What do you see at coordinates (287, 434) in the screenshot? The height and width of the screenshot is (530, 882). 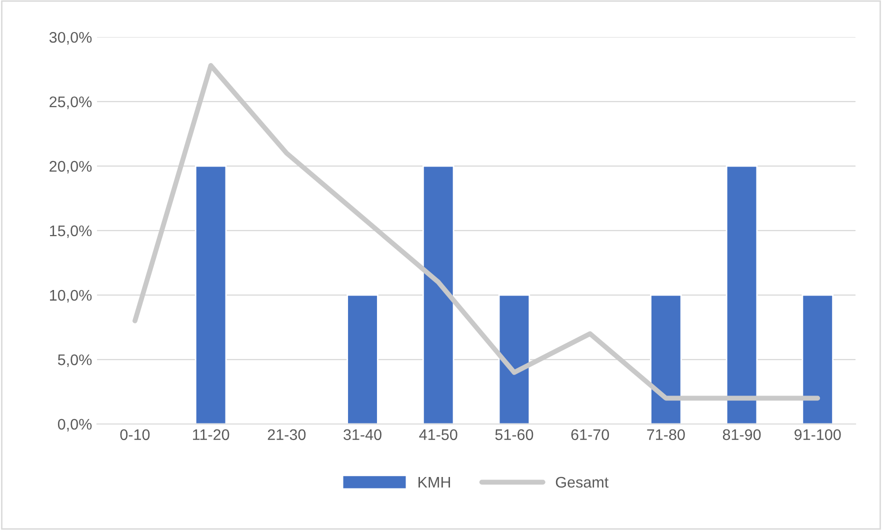 I see `x-tick-label: 21-30` at bounding box center [287, 434].